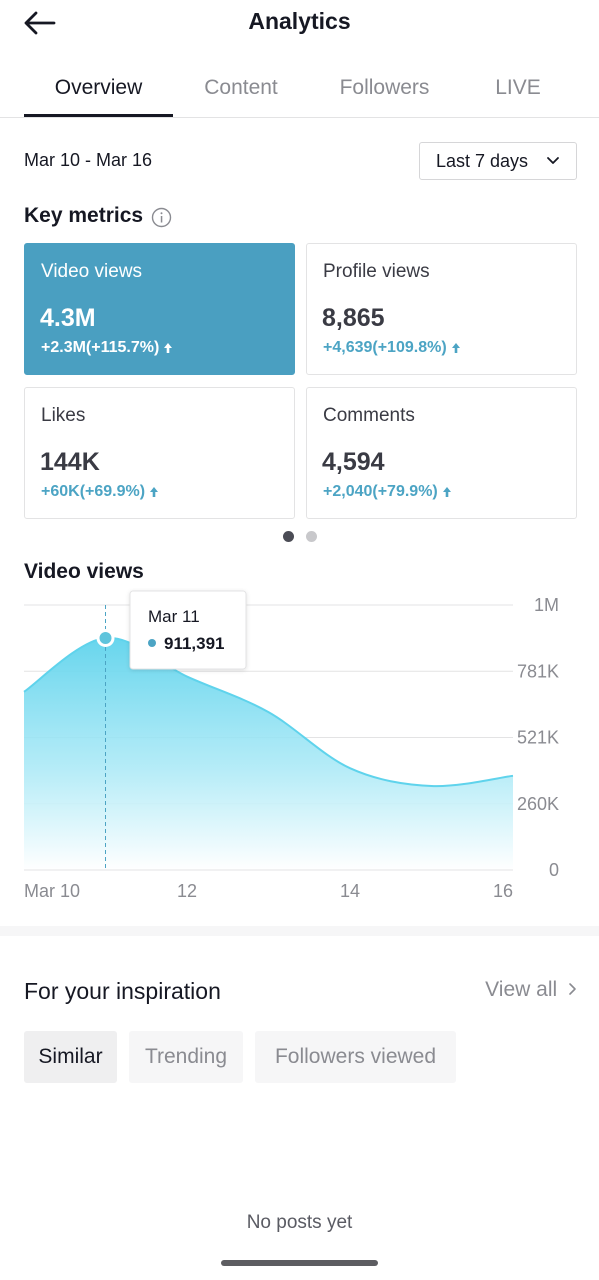 Image resolution: width=599 pixels, height=1280 pixels. I want to click on tab-overview: Overview, so click(98, 87).